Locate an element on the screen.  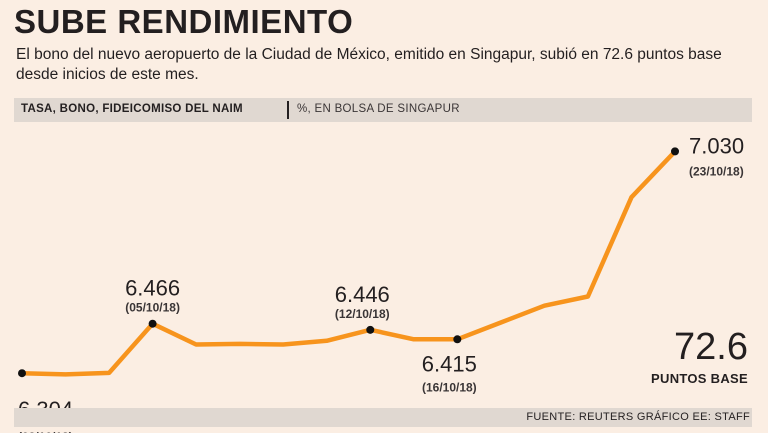
data-label-date: (16/10/18) is located at coordinates (449, 387).